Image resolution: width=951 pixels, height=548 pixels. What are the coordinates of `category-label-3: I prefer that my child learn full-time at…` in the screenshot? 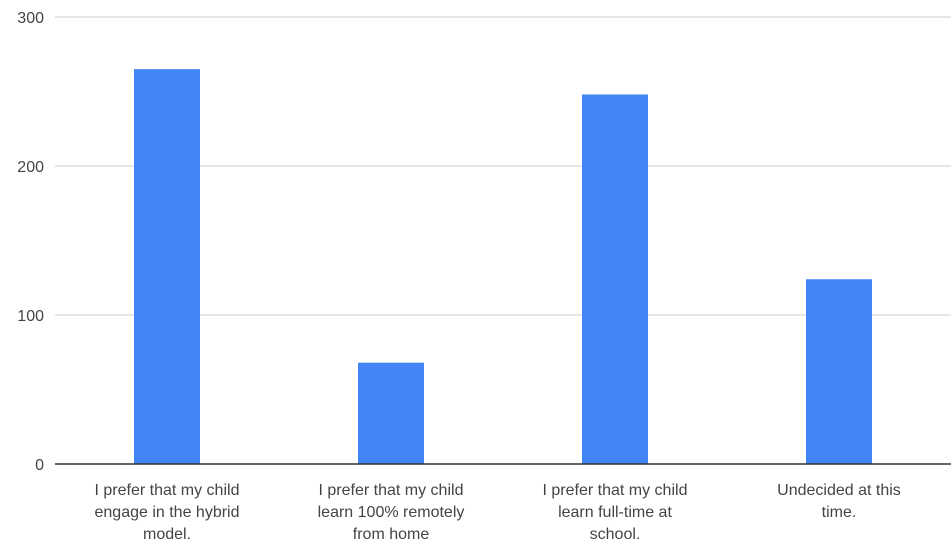 It's located at (615, 512).